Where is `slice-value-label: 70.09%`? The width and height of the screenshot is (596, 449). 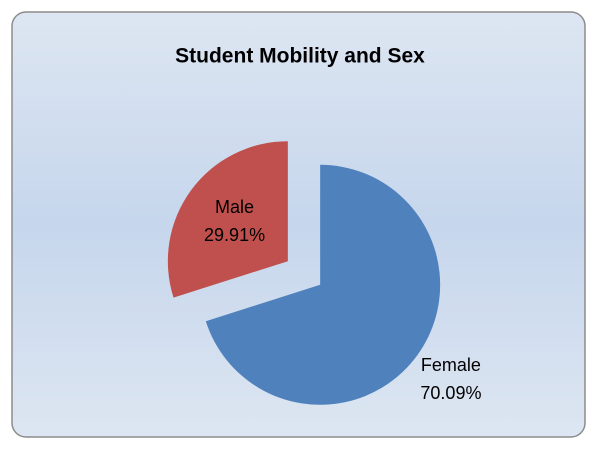
slice-value-label: 70.09% is located at coordinates (450, 393).